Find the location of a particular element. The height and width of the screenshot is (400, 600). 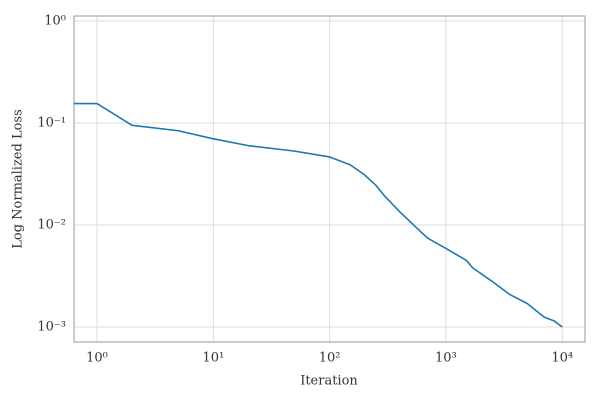

x-tick-label: 10⁰ is located at coordinates (97, 358).